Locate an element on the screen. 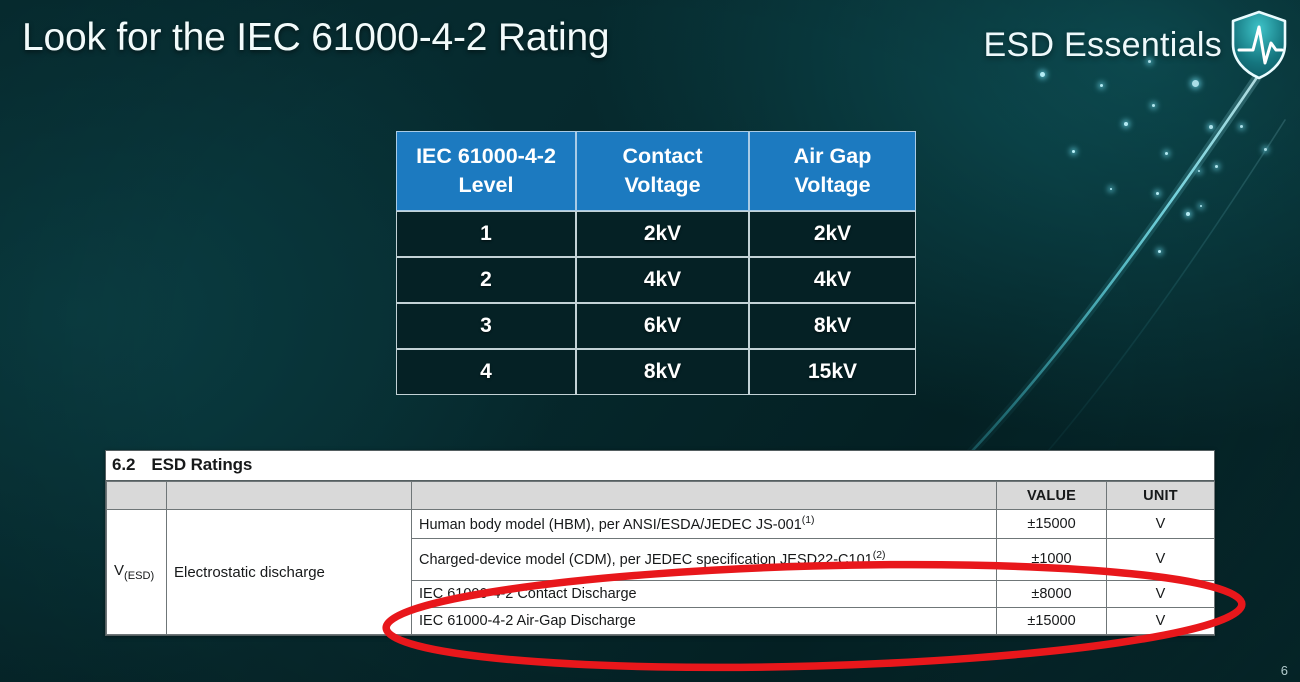 This screenshot has width=1300, height=682. cell-level: 1 is located at coordinates (486, 234).